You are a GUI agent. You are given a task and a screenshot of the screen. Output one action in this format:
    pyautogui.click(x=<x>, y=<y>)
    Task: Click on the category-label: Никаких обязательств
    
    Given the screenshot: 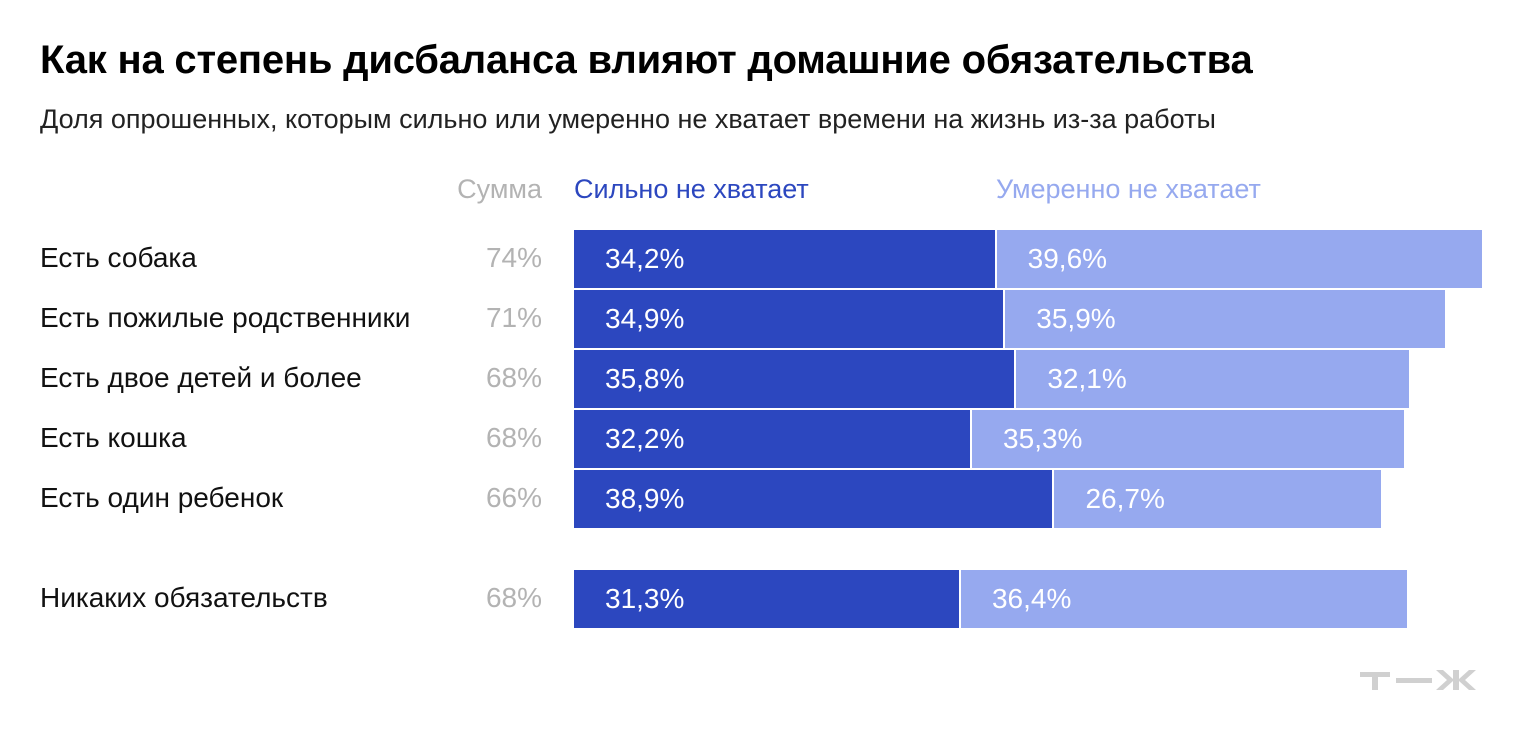 What is the action you would take?
    pyautogui.click(x=184, y=597)
    